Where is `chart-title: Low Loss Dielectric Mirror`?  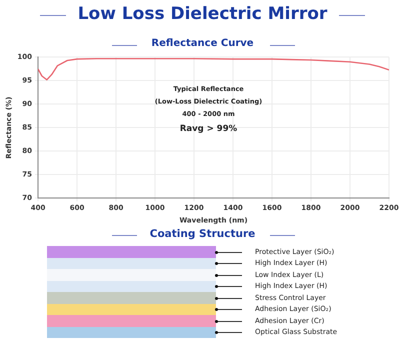 chart-title: Low Loss Dielectric Mirror is located at coordinates (202, 14).